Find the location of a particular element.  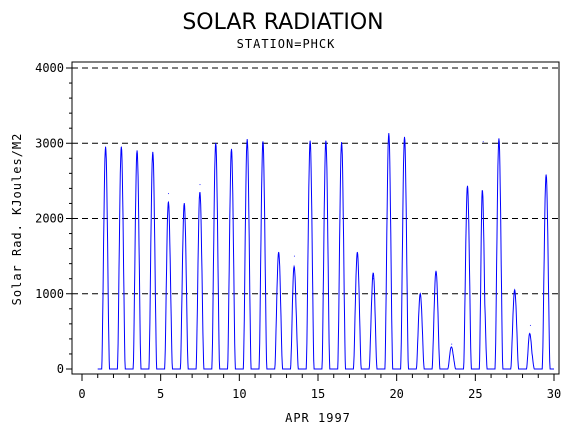

y-tick-label: 0 is located at coordinates (60, 369).